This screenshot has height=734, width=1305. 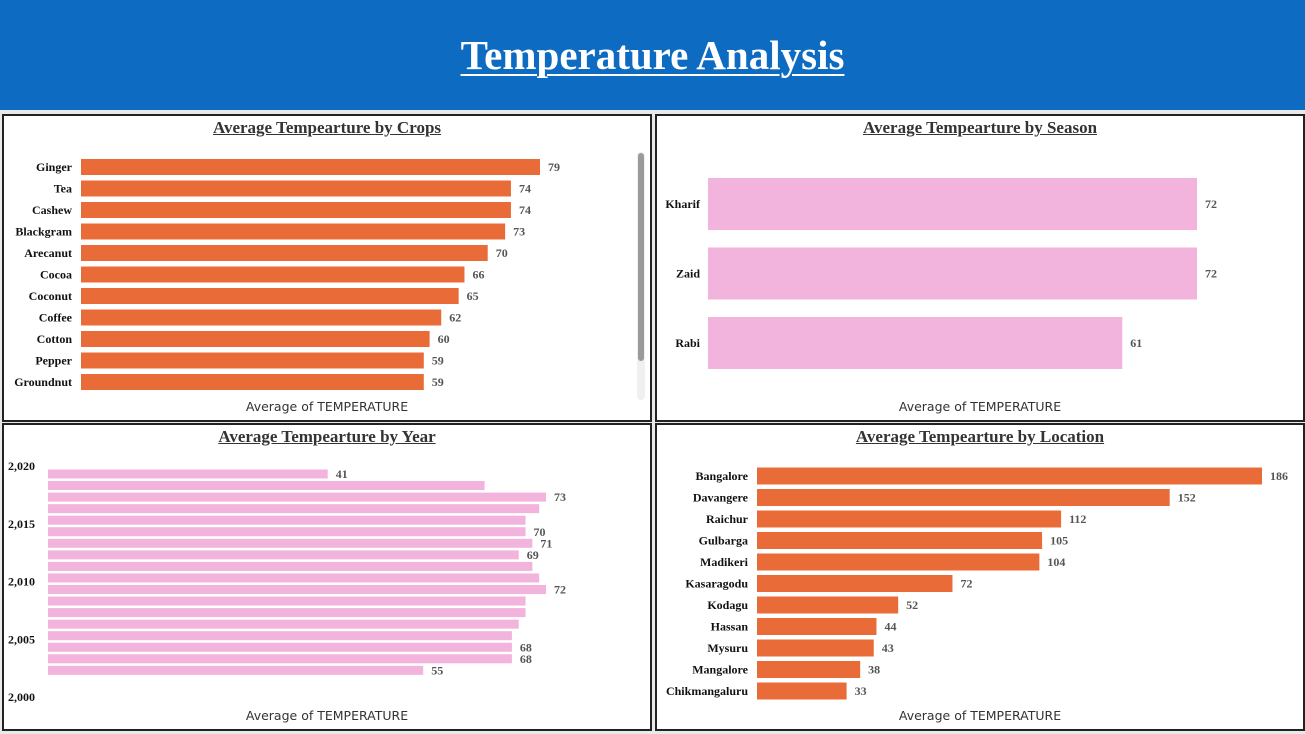 I want to click on season-data-label: 61, so click(x=1136, y=343).